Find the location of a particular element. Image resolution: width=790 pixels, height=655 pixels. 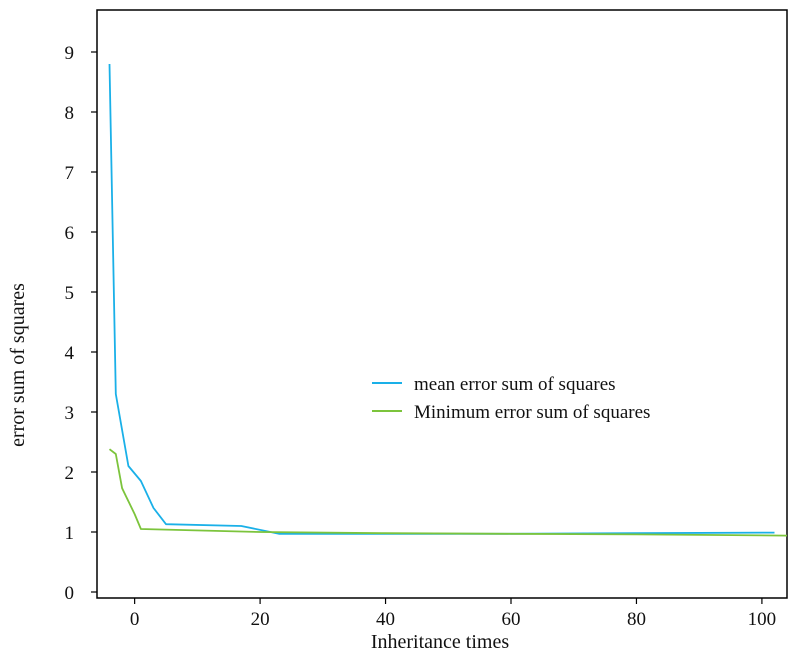

y-tick-label: 4 is located at coordinates (70, 353).